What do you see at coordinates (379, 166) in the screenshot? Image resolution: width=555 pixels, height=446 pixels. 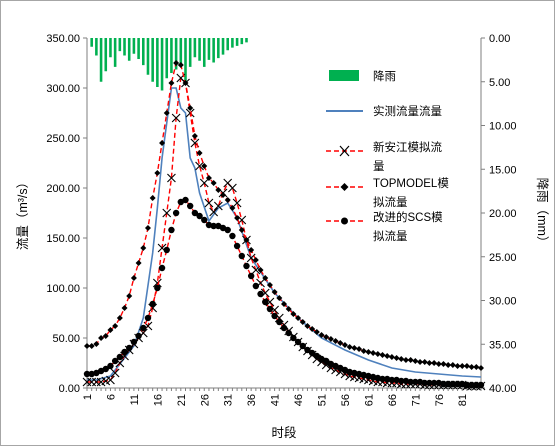 I see `legend-xaj-label-2: 量` at bounding box center [379, 166].